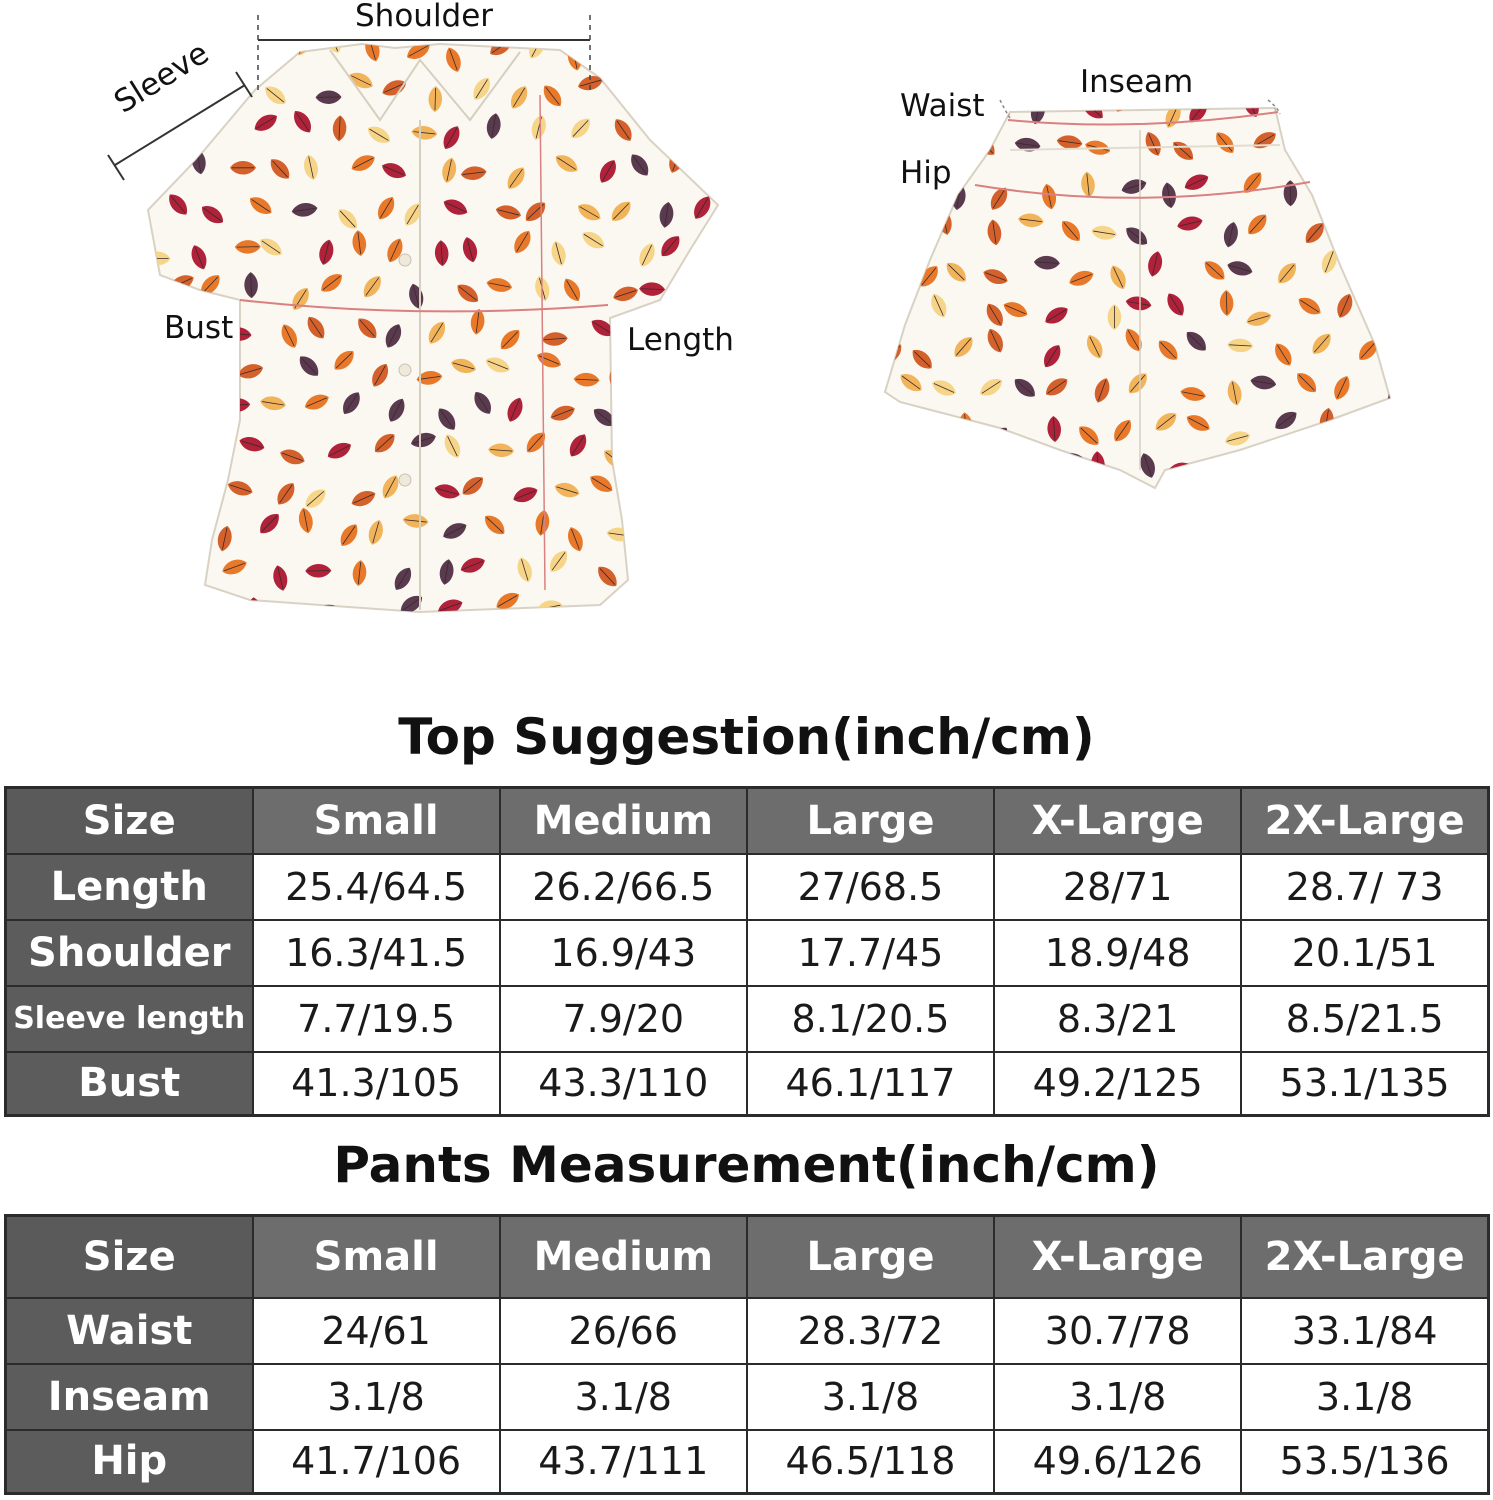 The image size is (1493, 1500). I want to click on table-cell: 26.2/66.5, so click(623, 886).